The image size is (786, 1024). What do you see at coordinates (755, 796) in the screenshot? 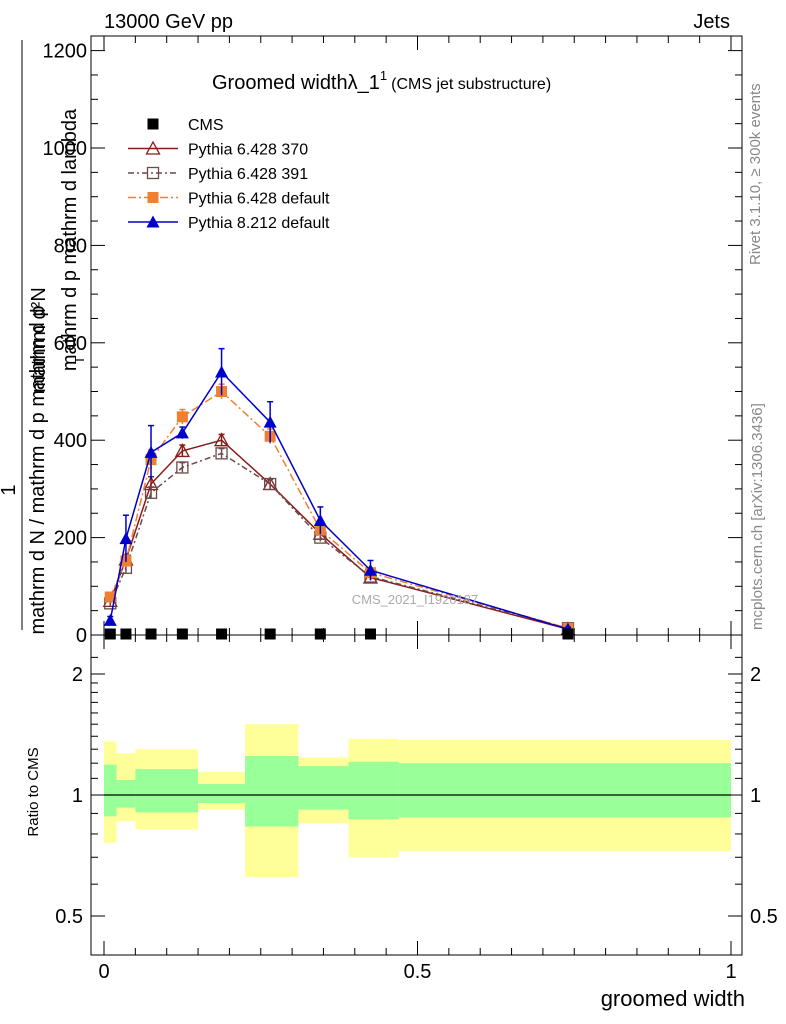
I see `ratio-y-tick-label-right: 1` at bounding box center [755, 796].